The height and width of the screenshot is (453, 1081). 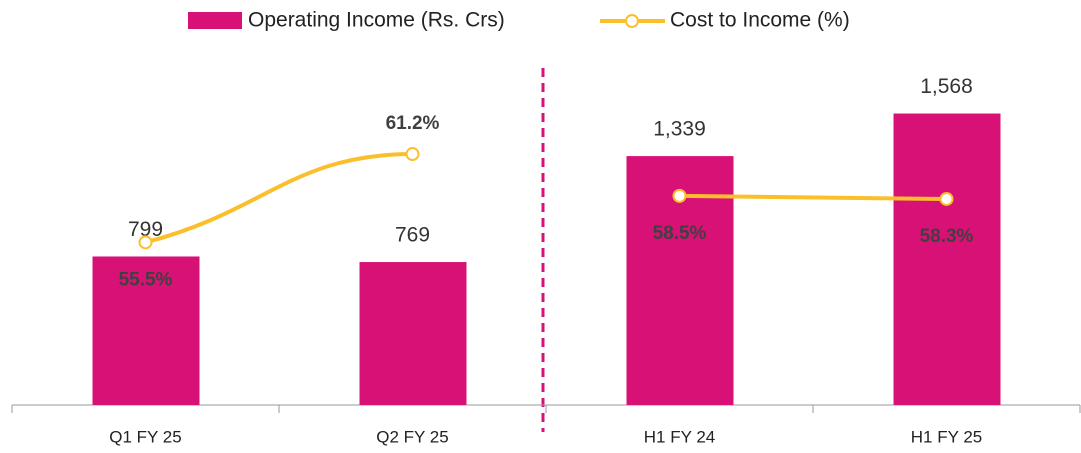 What do you see at coordinates (680, 436) in the screenshot?
I see `x-tick-label: H1 FY 24` at bounding box center [680, 436].